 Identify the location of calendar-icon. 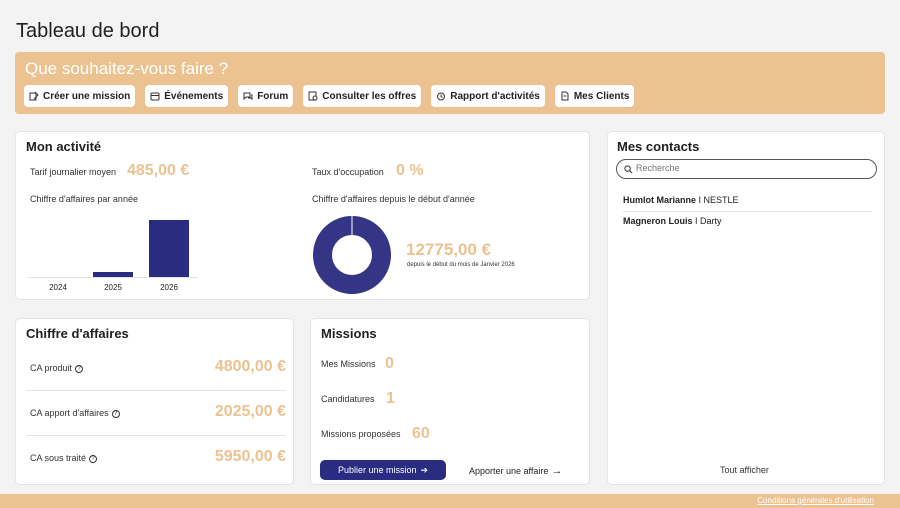
(155, 96).